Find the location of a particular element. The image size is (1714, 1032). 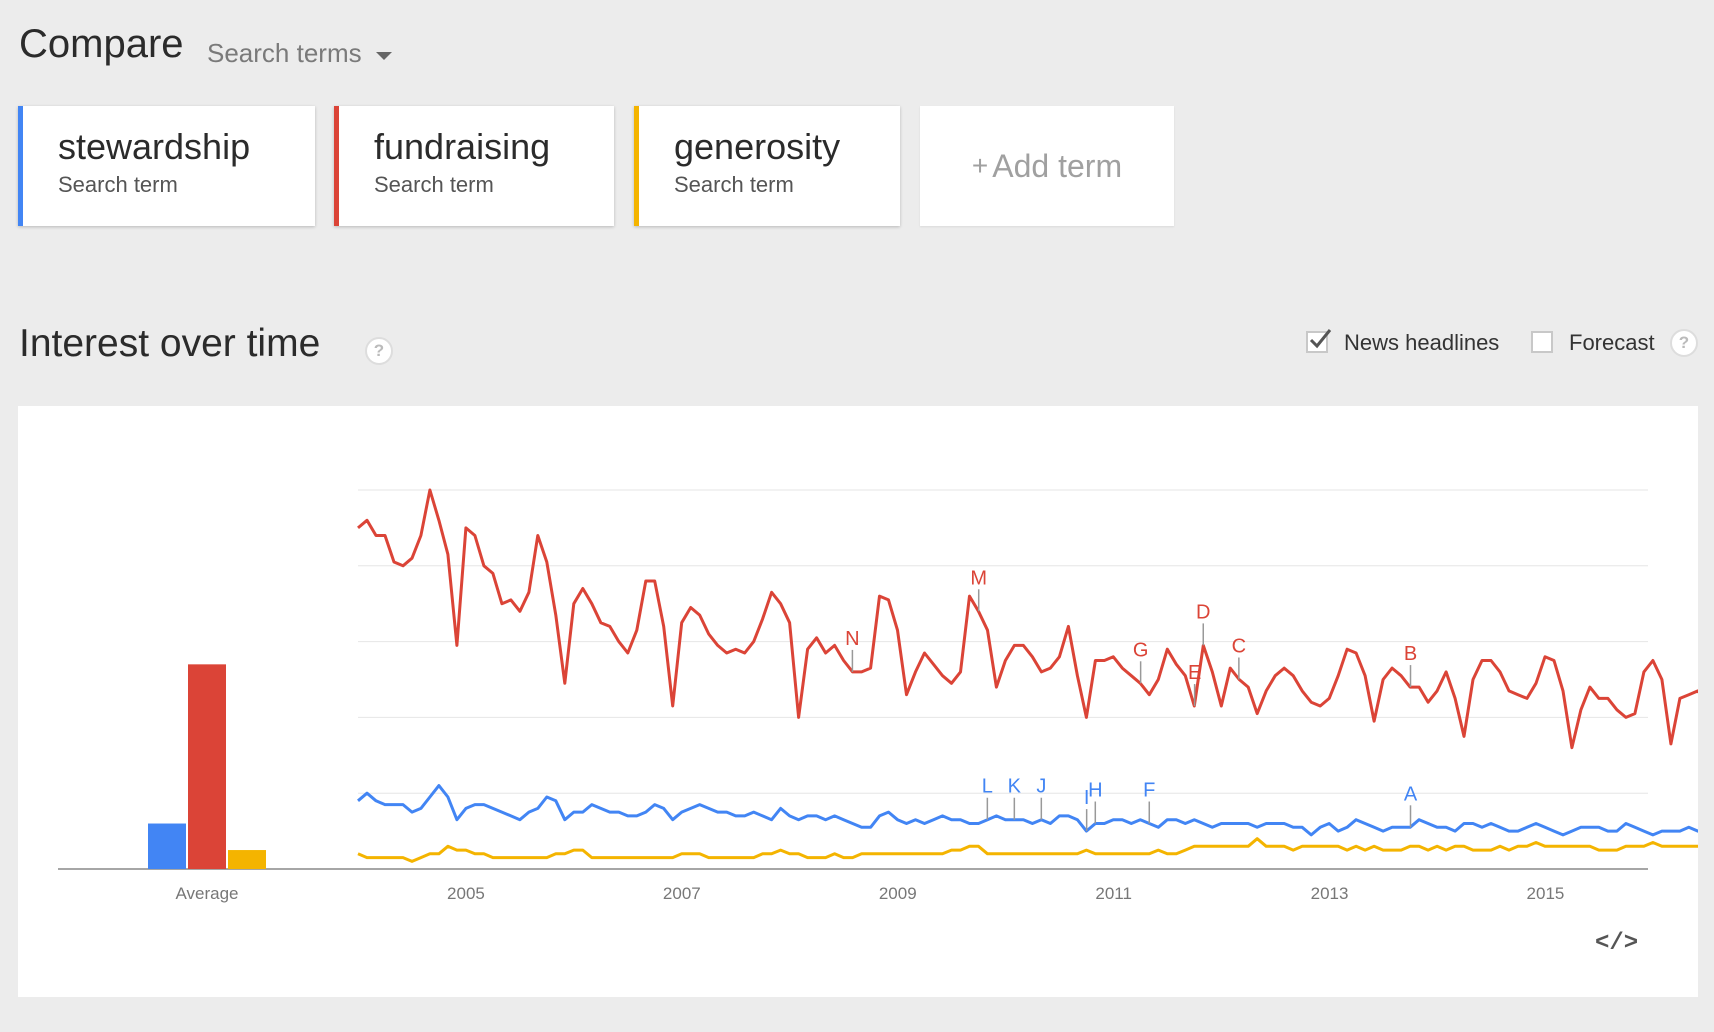

annotation-label-E: E is located at coordinates (1194, 673).